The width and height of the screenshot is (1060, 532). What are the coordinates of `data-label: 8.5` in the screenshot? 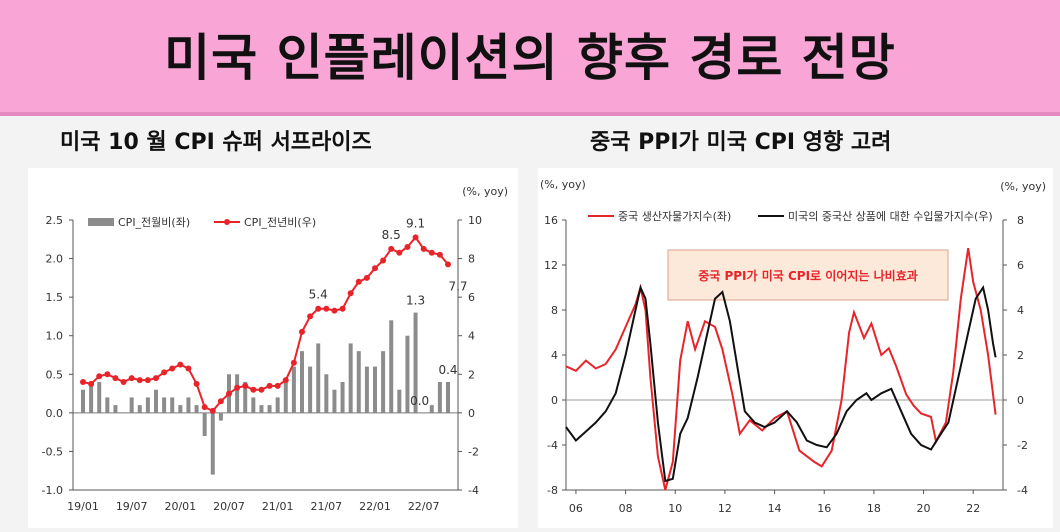 It's located at (391, 235).